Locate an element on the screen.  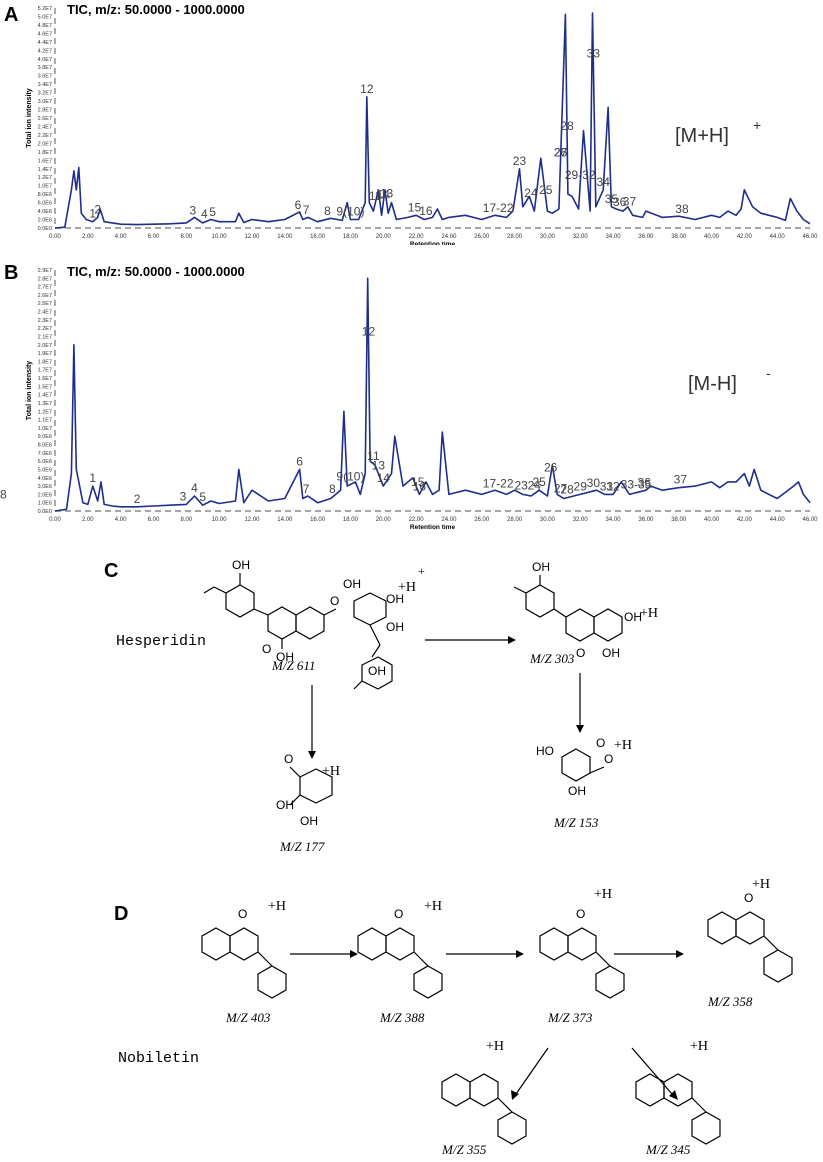
x-tick-label: 16.00 is located at coordinates (318, 520).